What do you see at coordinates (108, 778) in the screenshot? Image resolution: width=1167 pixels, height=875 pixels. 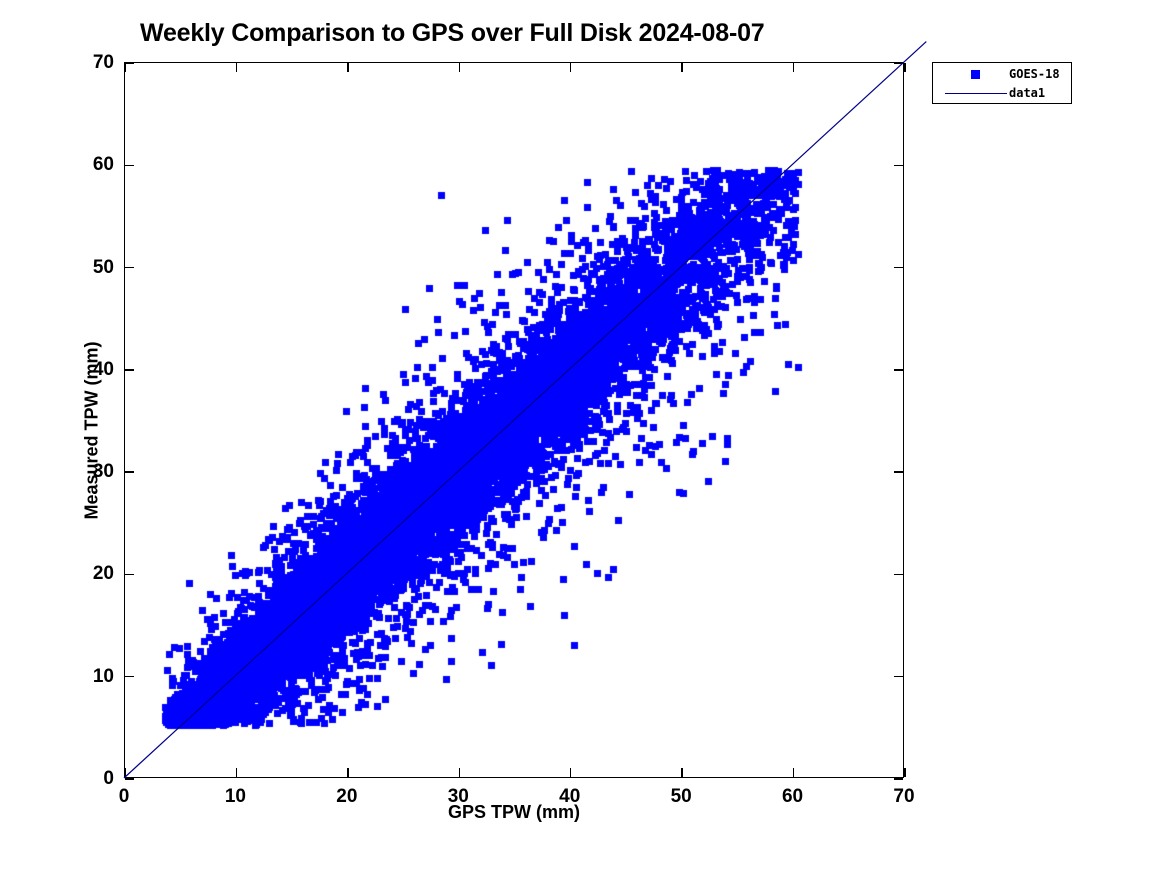 I see `y-tick-label-0: 0` at bounding box center [108, 778].